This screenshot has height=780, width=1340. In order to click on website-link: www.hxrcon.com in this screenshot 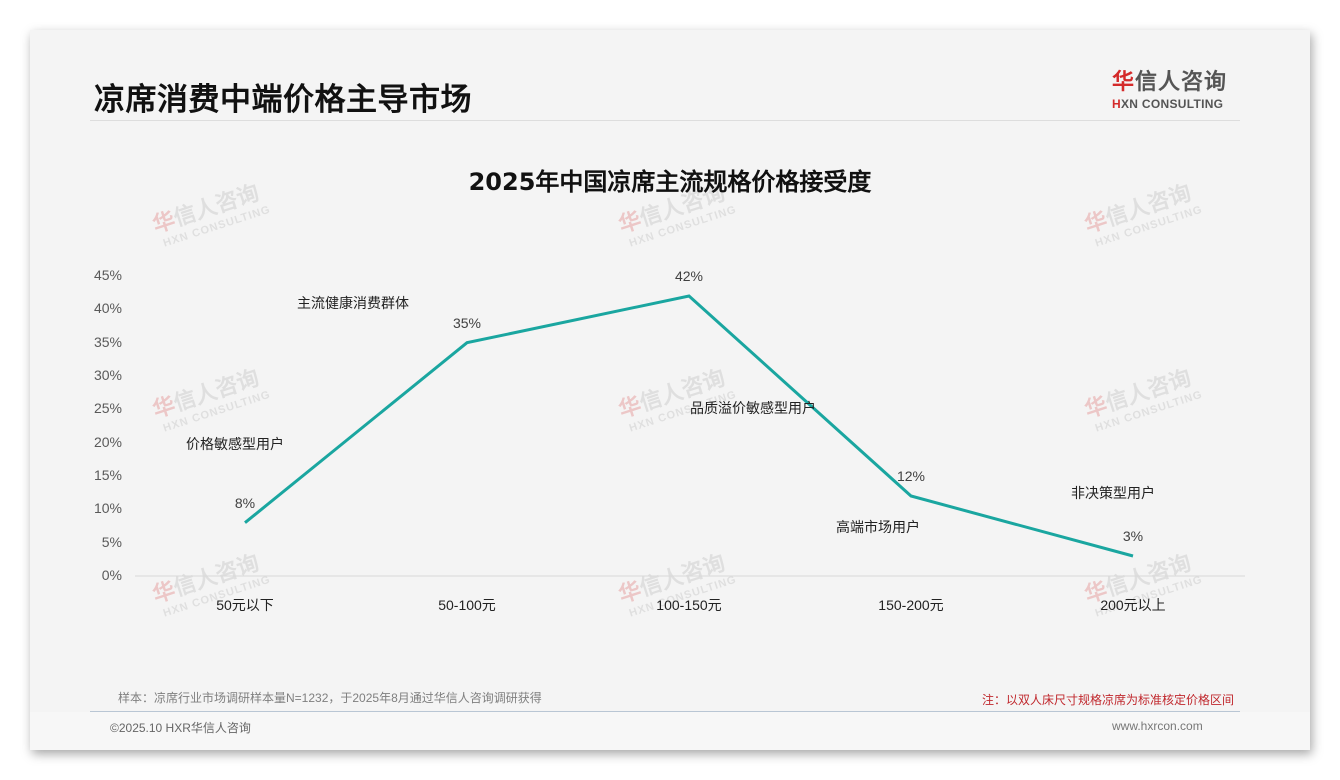, I will do `click(1157, 726)`.